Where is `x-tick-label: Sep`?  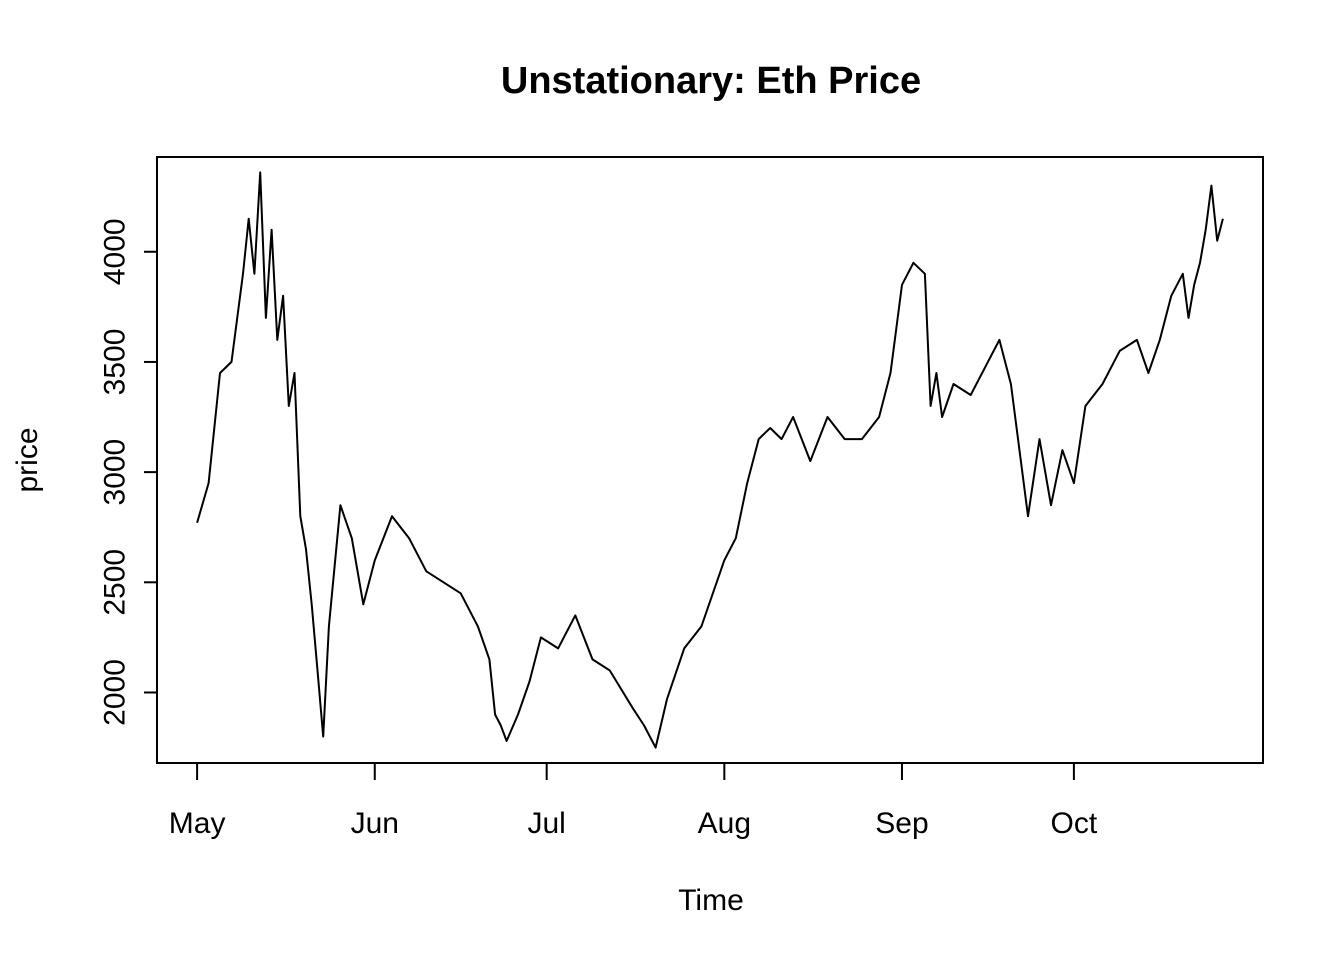 x-tick-label: Sep is located at coordinates (901, 823).